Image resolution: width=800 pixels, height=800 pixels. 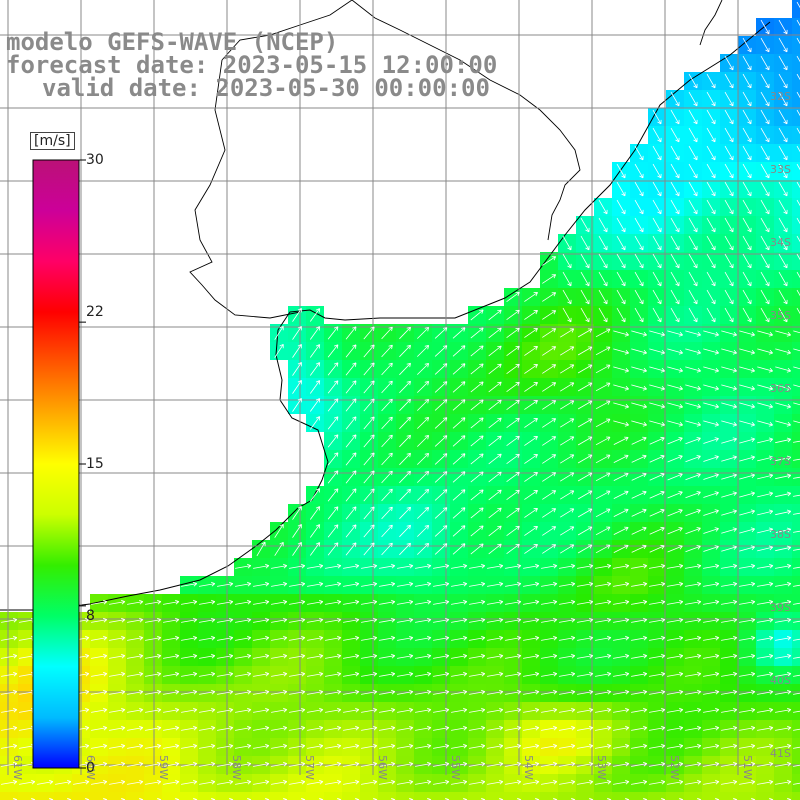 I want to click on legend-unit: [m/s], so click(x=52, y=141).